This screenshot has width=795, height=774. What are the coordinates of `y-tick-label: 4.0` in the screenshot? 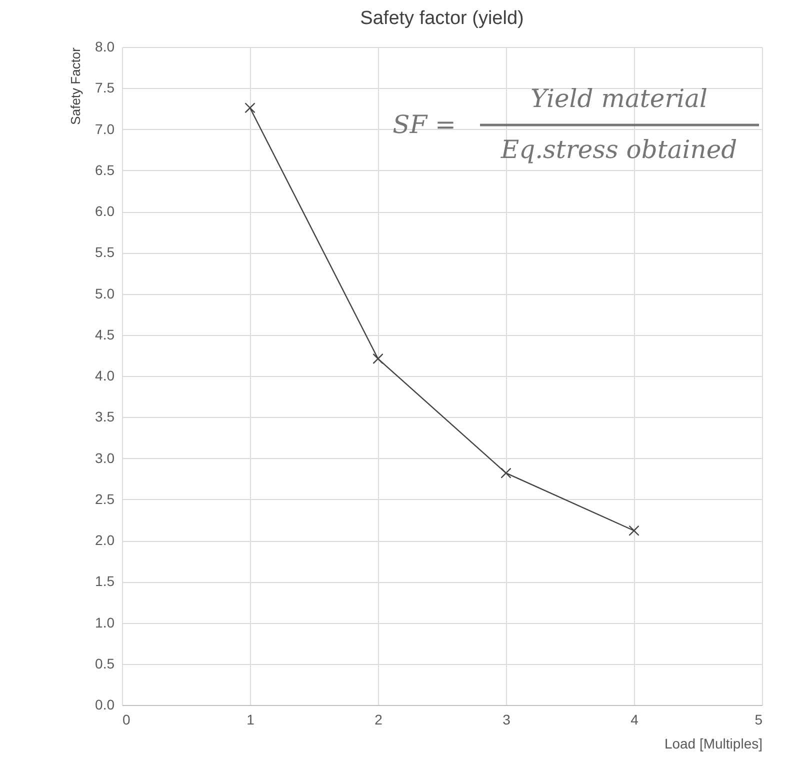 It's located at (105, 376).